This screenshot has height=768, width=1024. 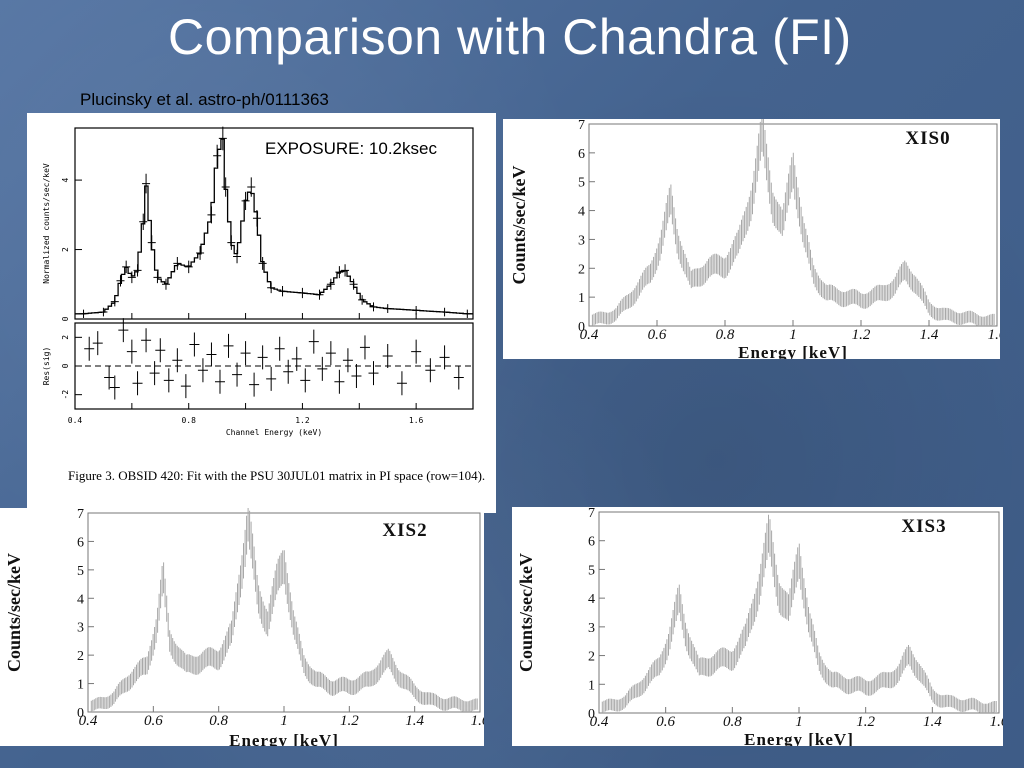 I want to click on residual-axis-label: Res(sig), so click(x=46, y=366).